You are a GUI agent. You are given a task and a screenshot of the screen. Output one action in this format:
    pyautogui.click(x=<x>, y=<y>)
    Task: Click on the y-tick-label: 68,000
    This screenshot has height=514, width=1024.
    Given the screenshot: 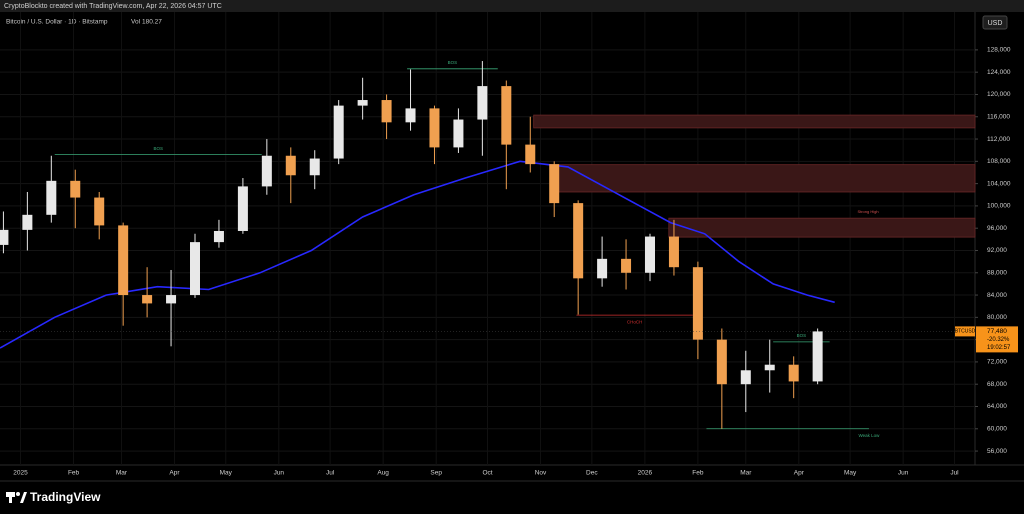 What is the action you would take?
    pyautogui.click(x=997, y=384)
    